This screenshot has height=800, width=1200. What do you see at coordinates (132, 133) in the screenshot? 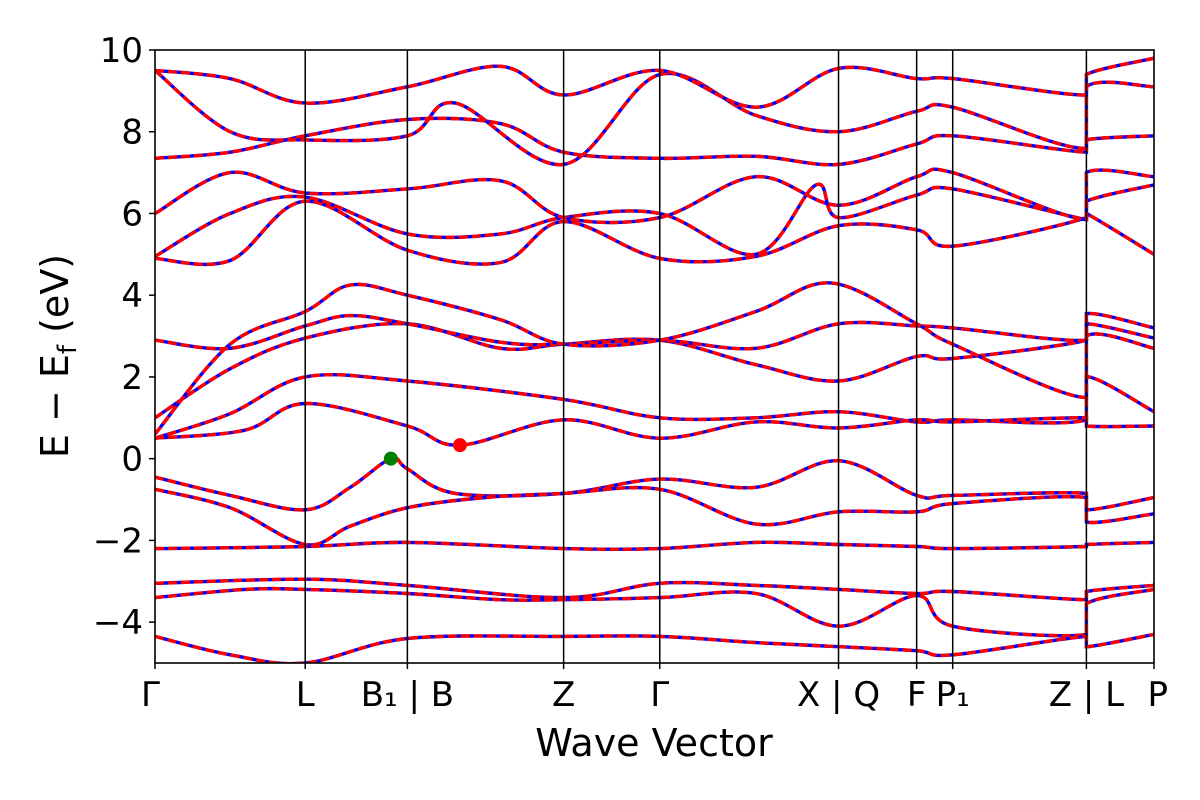
I see `y-tick-label-7: 8` at bounding box center [132, 133].